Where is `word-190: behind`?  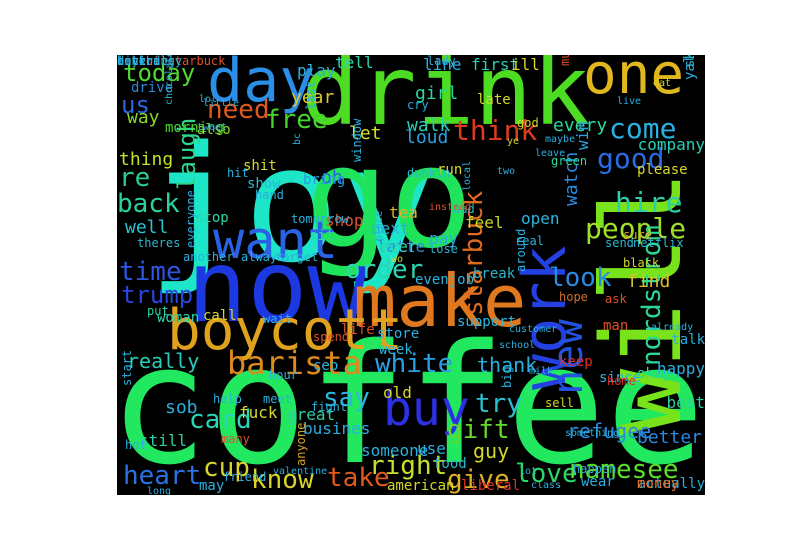
word-190: behind is located at coordinates (139, 61).